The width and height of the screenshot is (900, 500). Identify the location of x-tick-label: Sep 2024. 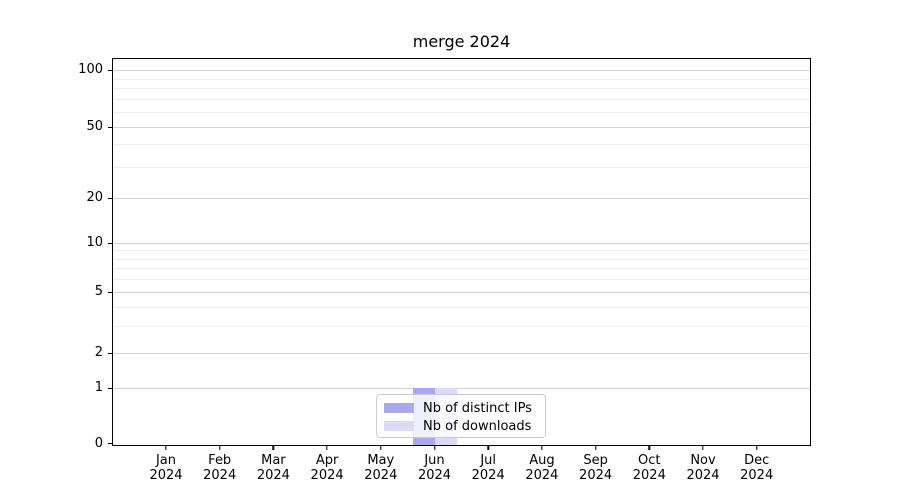
(595, 468).